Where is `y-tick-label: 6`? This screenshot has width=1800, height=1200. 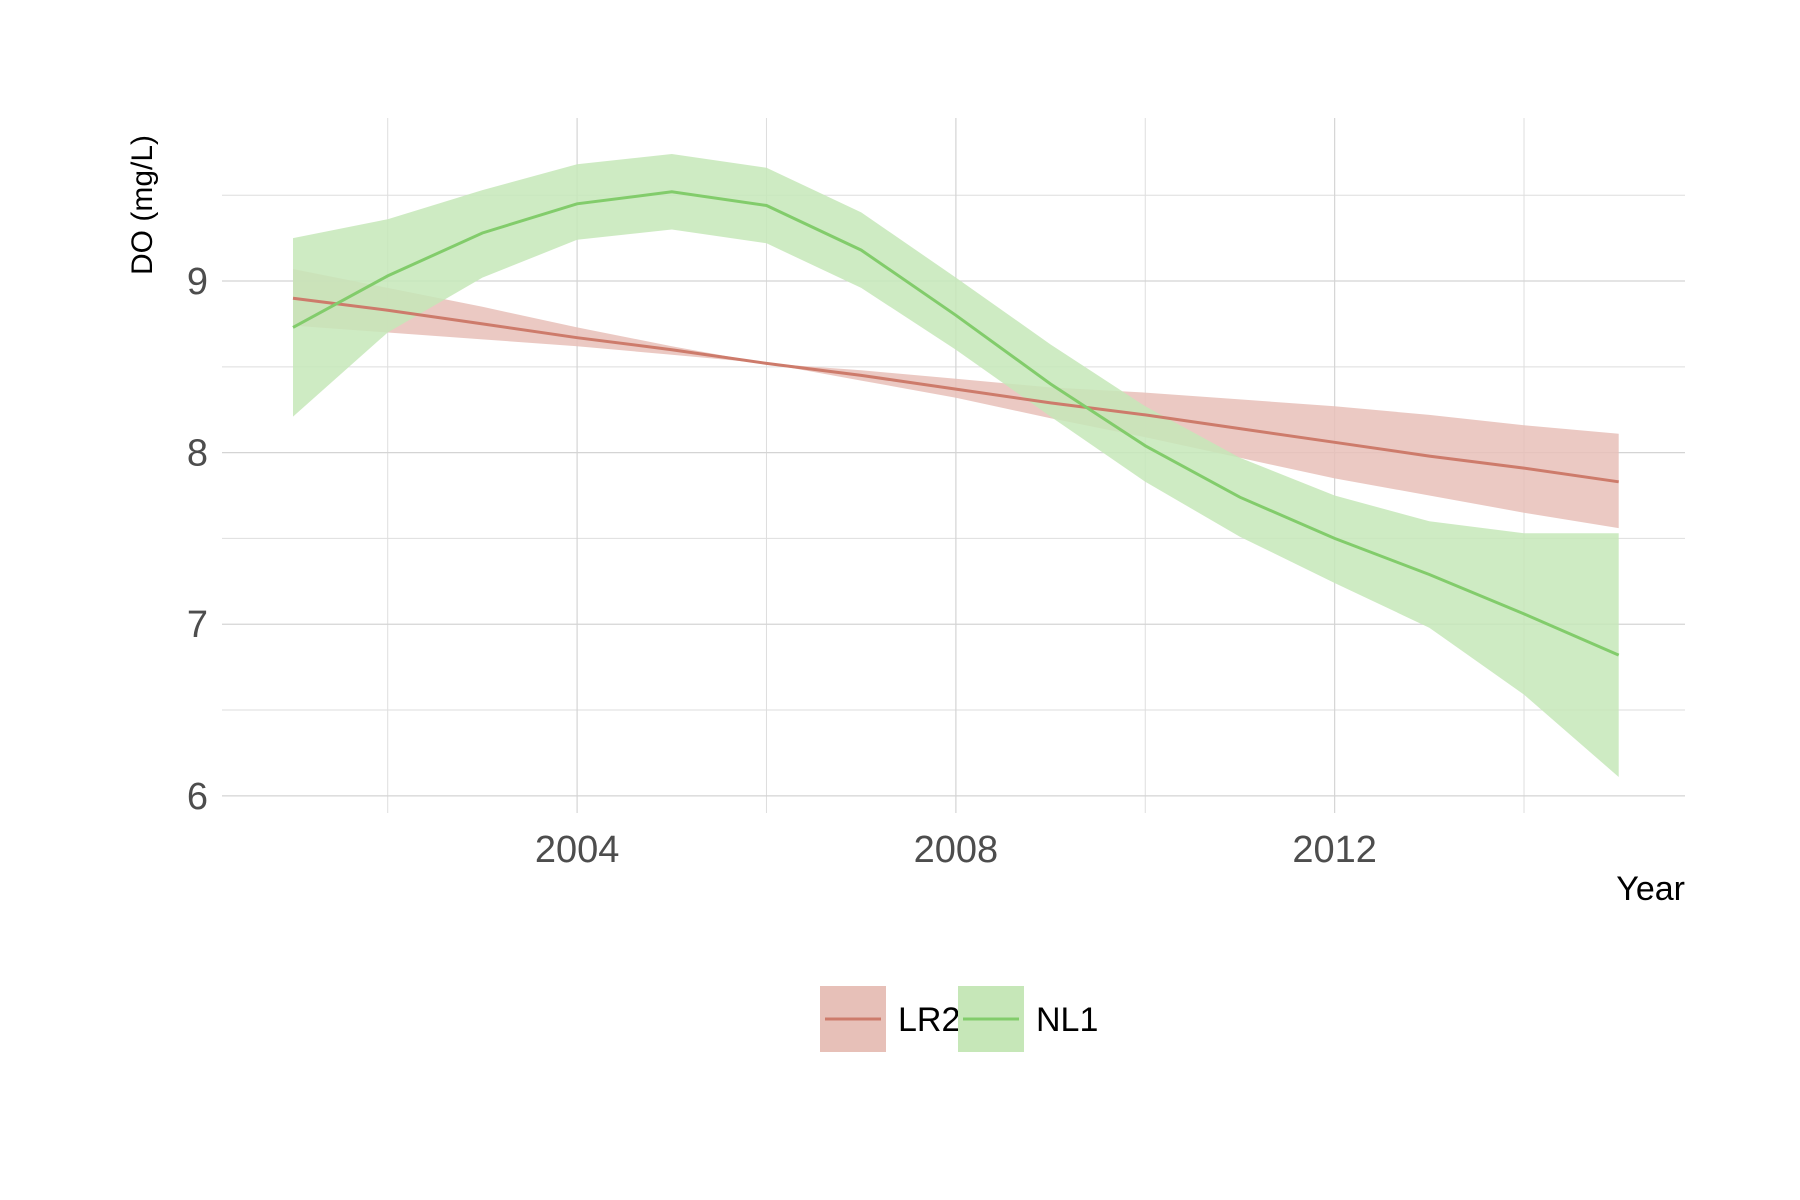 y-tick-label: 6 is located at coordinates (197, 797).